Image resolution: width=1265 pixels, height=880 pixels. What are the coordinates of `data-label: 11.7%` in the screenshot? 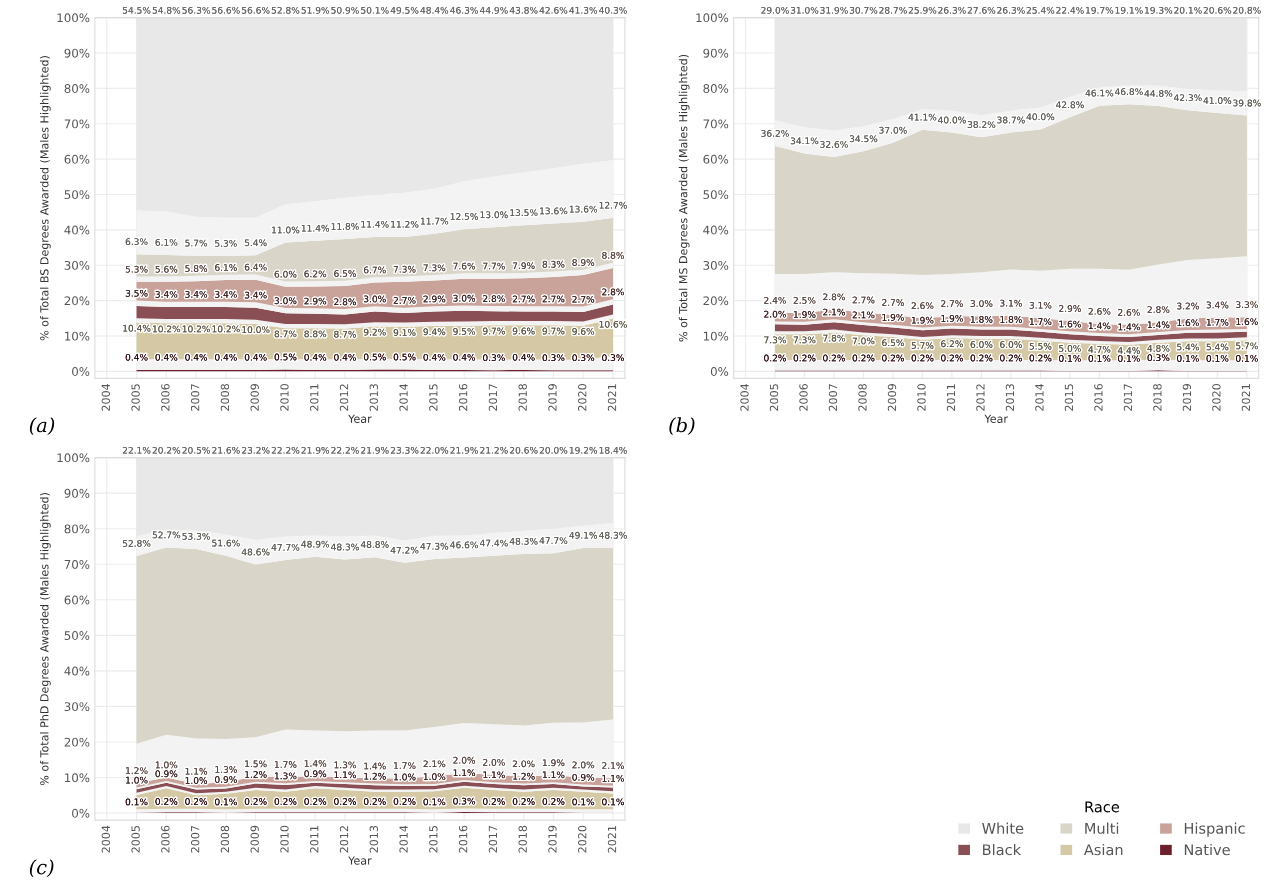 It's located at (434, 221).